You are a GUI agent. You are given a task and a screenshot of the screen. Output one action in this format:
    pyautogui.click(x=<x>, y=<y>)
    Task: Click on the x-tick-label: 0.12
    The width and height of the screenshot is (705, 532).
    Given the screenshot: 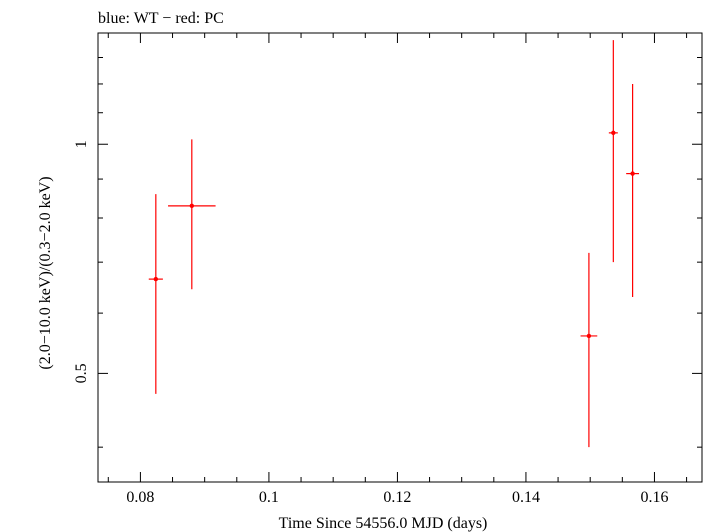 What is the action you would take?
    pyautogui.click(x=397, y=497)
    